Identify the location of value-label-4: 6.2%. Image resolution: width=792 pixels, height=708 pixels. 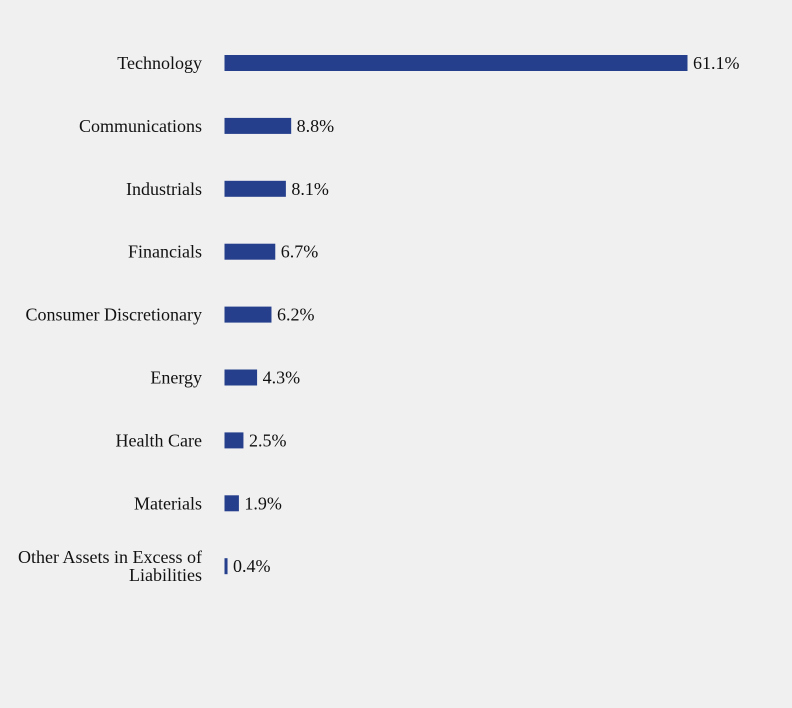
(296, 315).